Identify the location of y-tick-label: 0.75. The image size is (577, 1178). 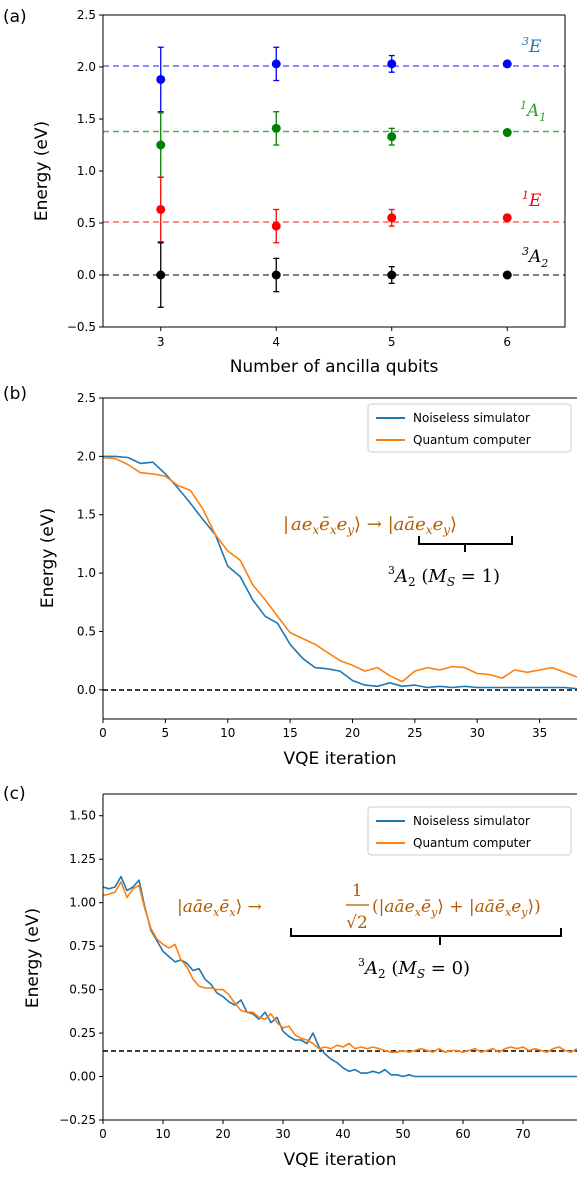
(82, 946).